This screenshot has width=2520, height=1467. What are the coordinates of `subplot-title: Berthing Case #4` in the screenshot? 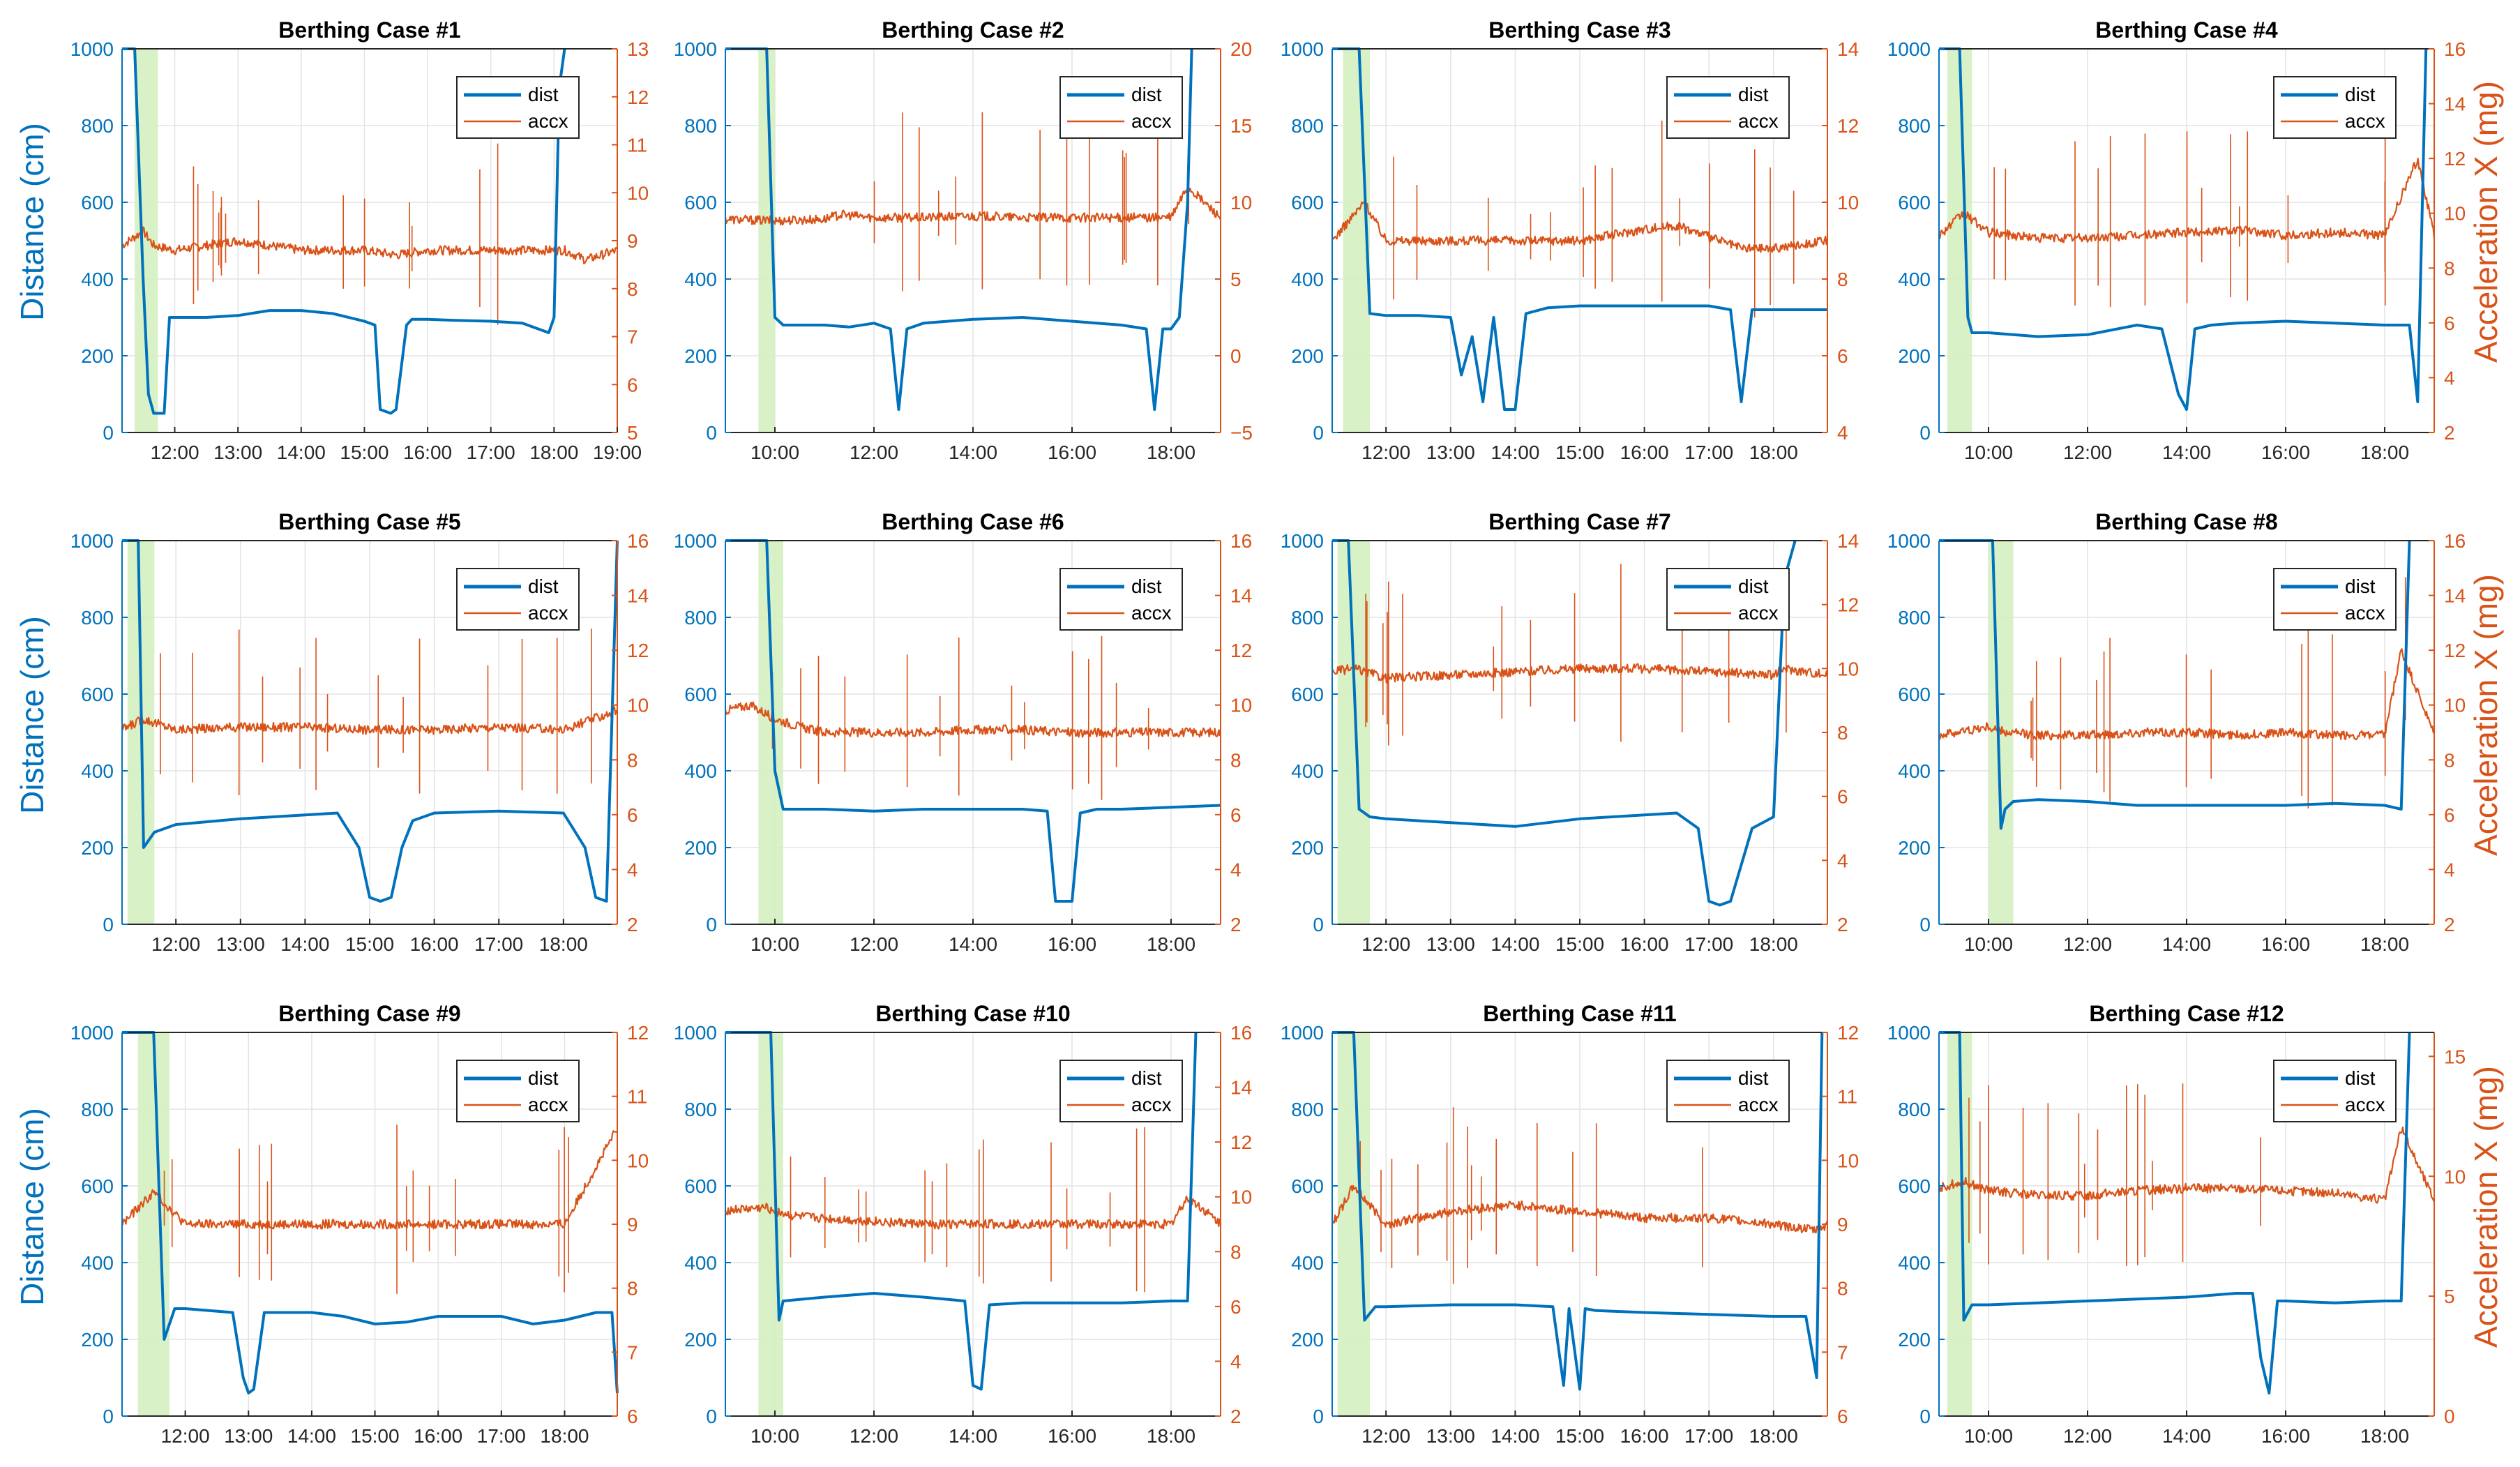 It's located at (2186, 30).